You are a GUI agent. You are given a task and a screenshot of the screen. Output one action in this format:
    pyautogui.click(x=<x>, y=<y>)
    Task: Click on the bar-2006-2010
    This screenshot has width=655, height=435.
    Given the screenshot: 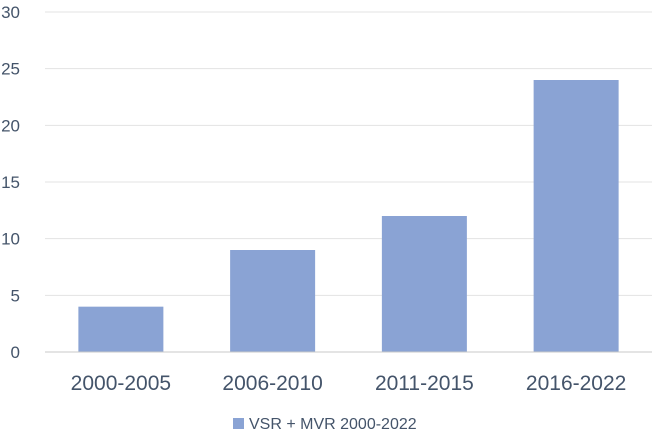 What is the action you would take?
    pyautogui.click(x=273, y=301)
    